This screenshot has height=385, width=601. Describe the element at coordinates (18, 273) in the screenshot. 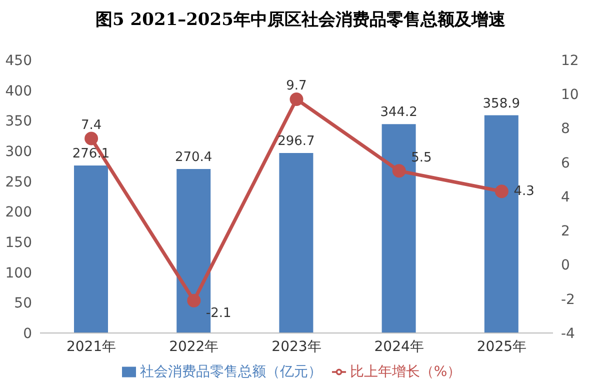

I see `y-tick-label: 100` at that location.